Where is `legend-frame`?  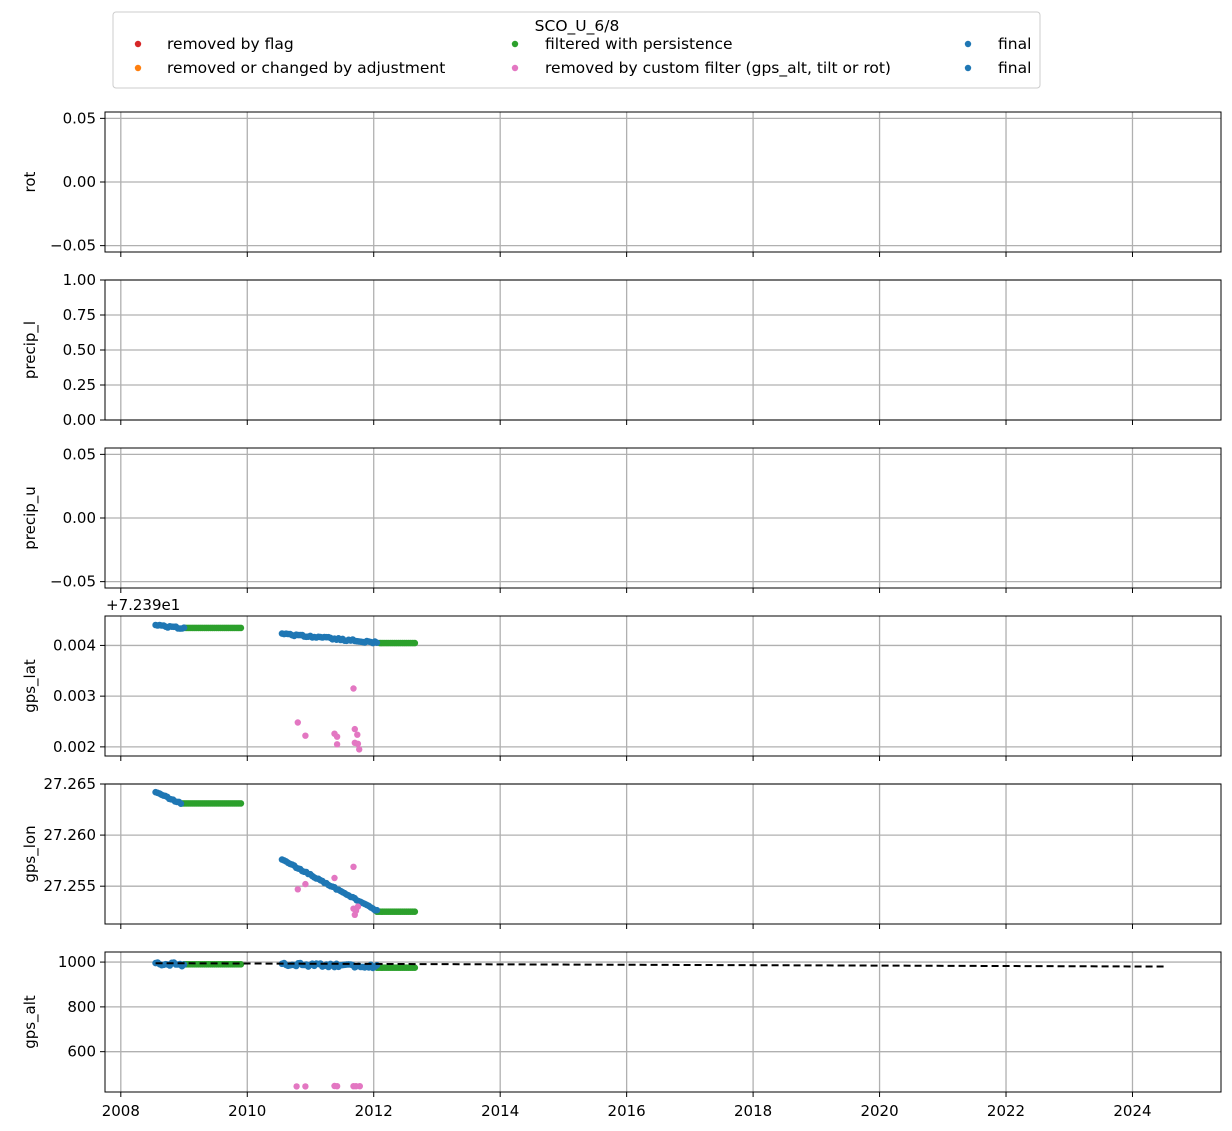 legend-frame is located at coordinates (576, 50).